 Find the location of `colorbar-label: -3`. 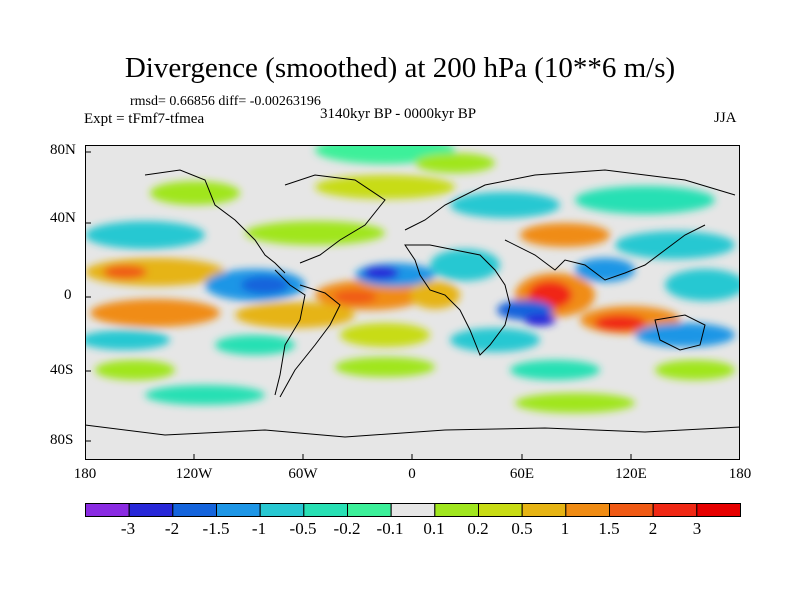

colorbar-label: -3 is located at coordinates (128, 528).